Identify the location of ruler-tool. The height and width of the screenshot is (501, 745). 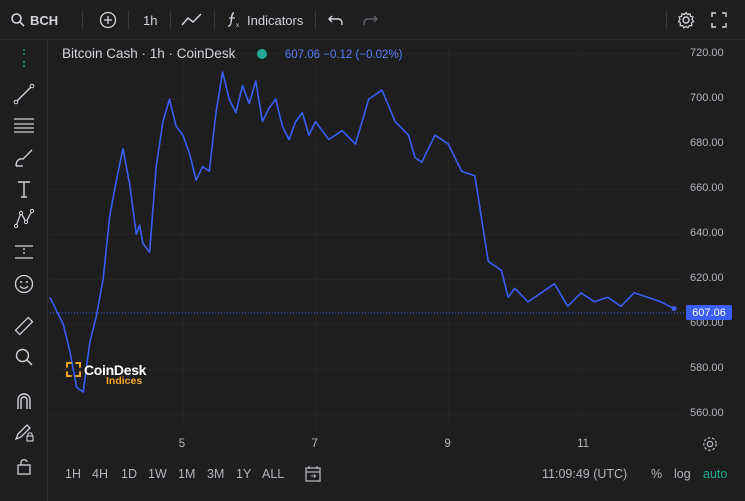
(24, 326).